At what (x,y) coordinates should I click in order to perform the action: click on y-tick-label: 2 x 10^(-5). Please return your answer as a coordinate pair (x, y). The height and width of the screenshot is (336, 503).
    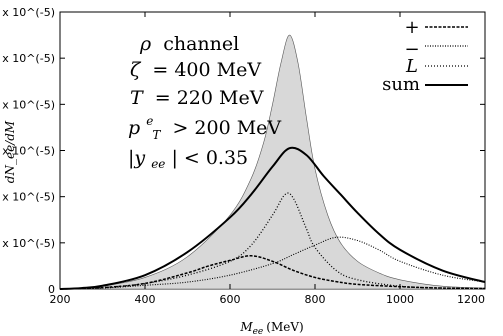
    Looking at the image, I should click on (27, 197).